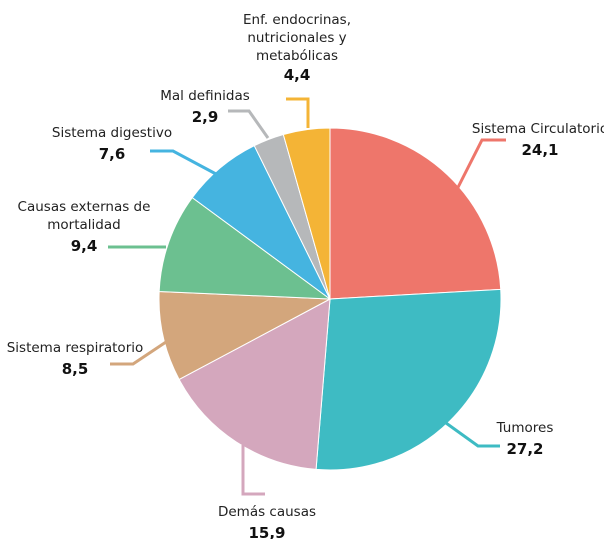 The width and height of the screenshot is (604, 539). I want to click on slice-label: Causas externas de, so click(84, 207).